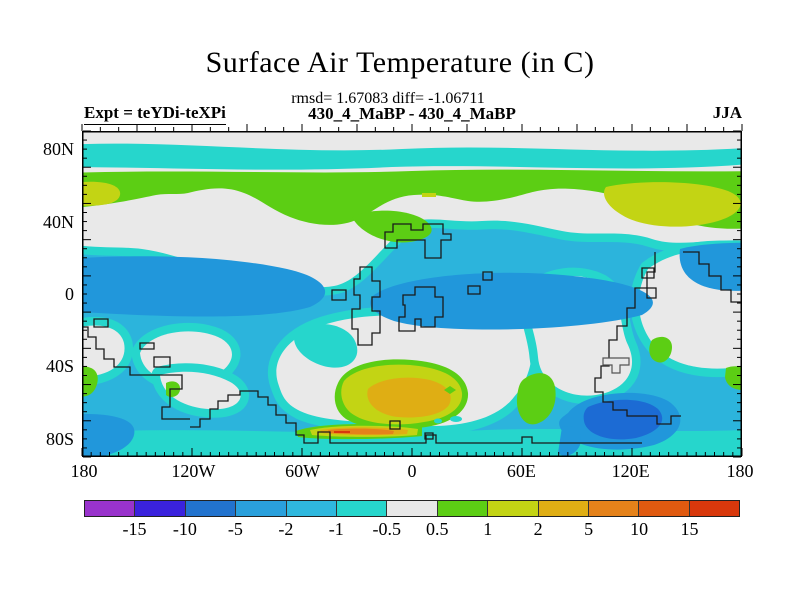  I want to click on colorbar-level-label: -15, so click(134, 529).